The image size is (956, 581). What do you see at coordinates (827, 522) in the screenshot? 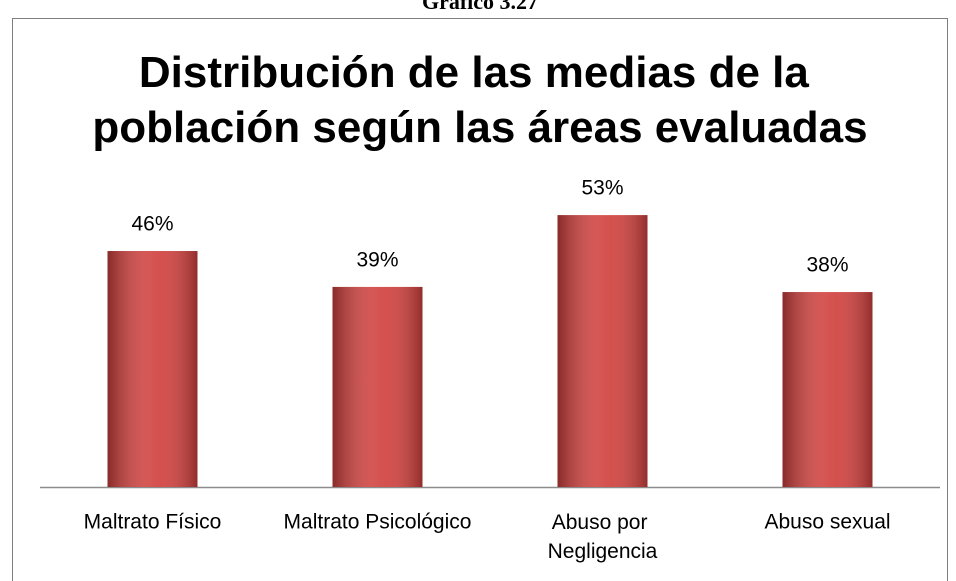
I see `x-tick-label: Abuso sexual` at bounding box center [827, 522].